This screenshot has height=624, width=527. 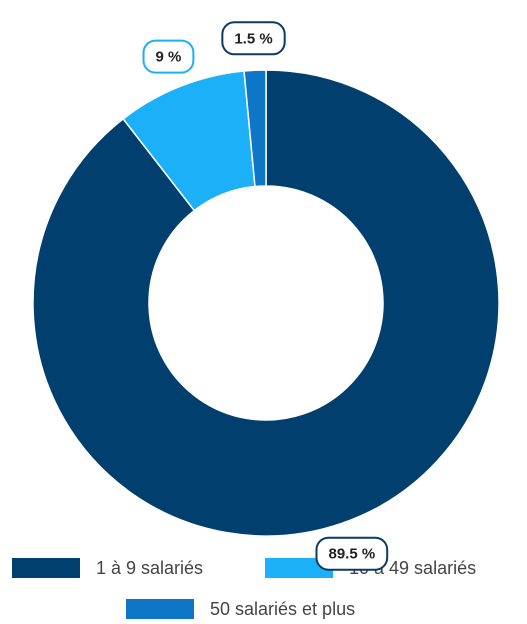 I want to click on data-label: 89.5 %, so click(x=351, y=554).